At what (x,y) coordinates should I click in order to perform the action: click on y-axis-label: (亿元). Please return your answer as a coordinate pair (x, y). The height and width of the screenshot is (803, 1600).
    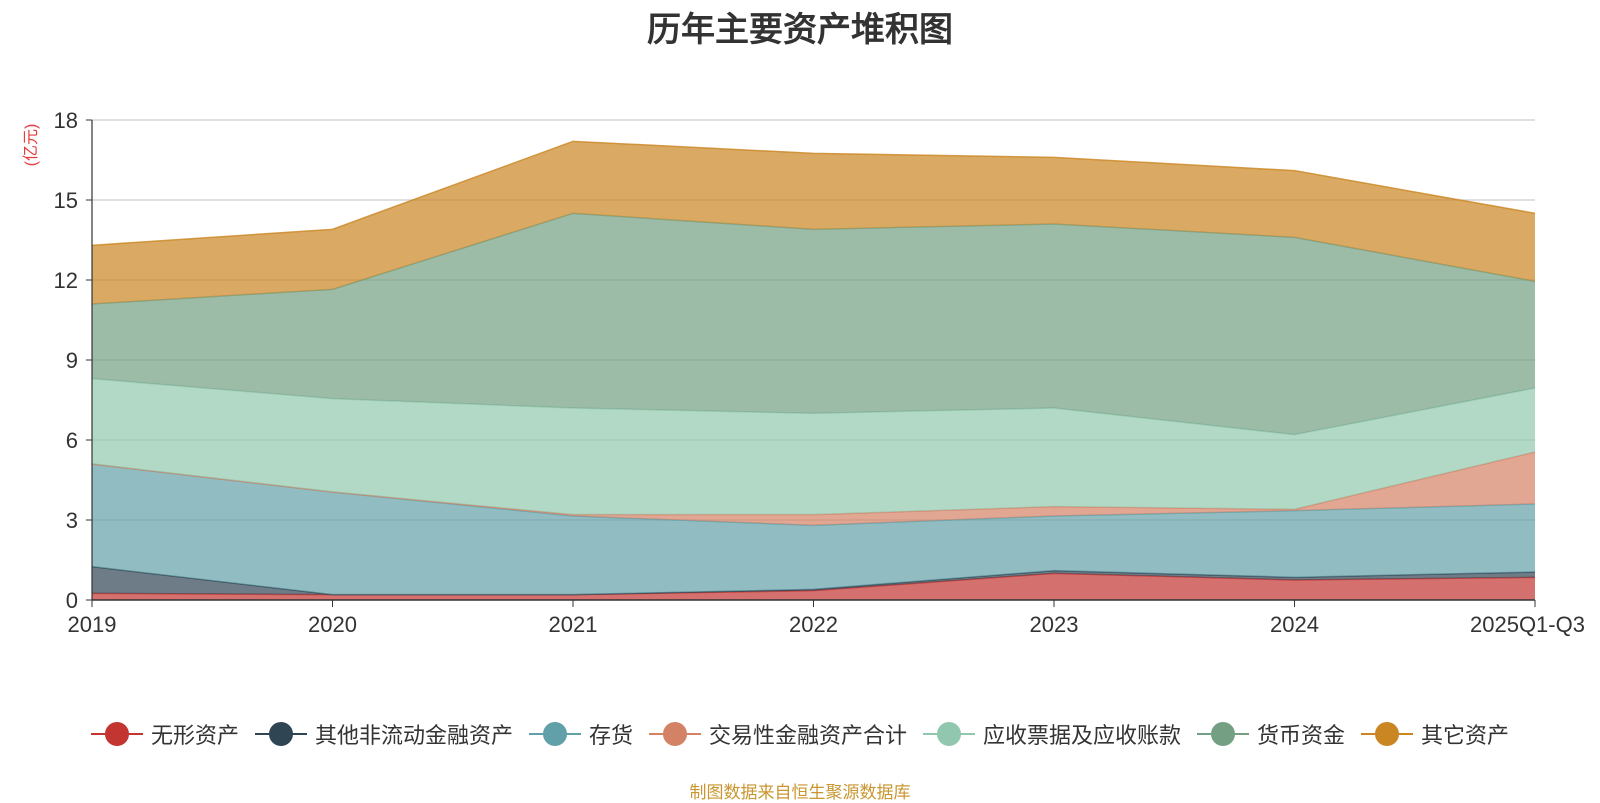
    Looking at the image, I should click on (31, 145).